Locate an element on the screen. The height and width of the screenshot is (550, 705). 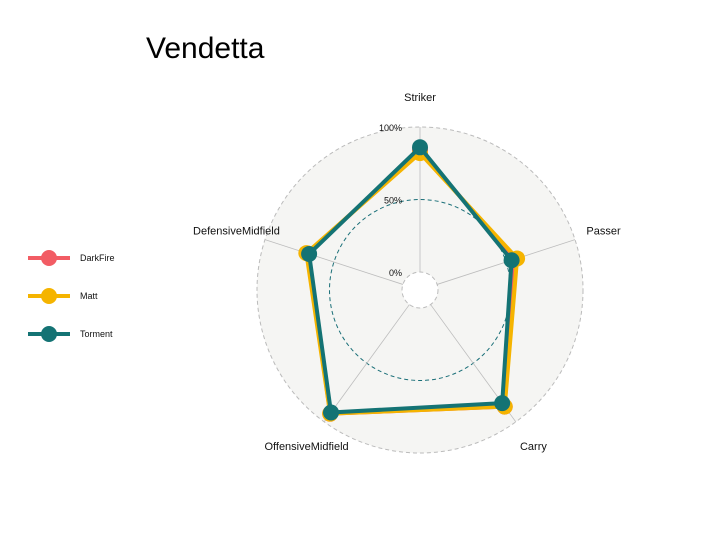
legend-marker-torment is located at coordinates (49, 334).